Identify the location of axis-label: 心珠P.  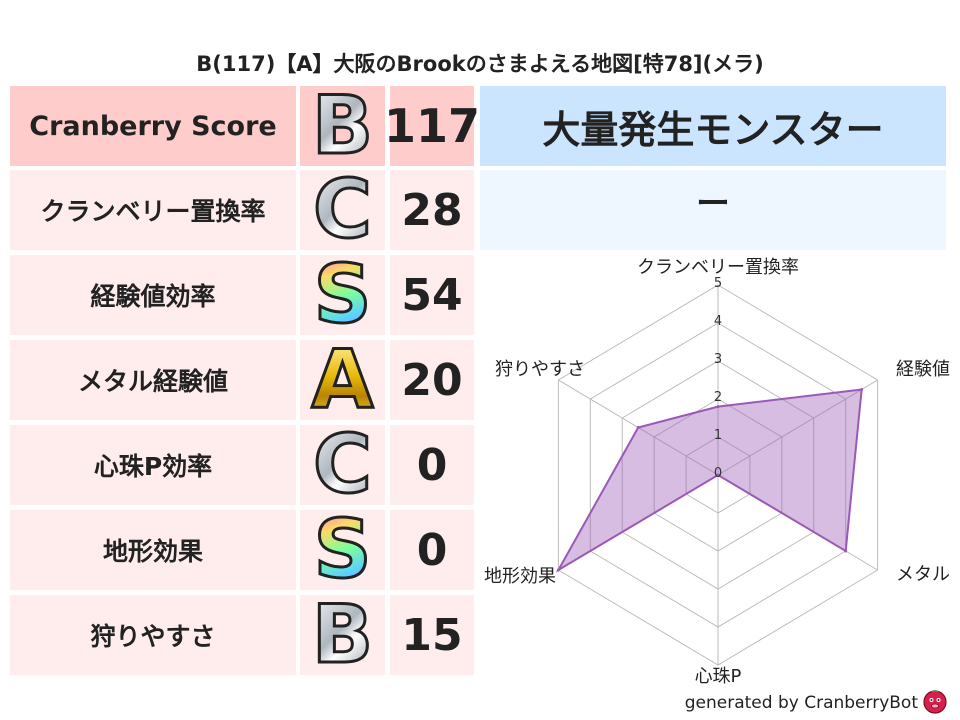
(718, 676).